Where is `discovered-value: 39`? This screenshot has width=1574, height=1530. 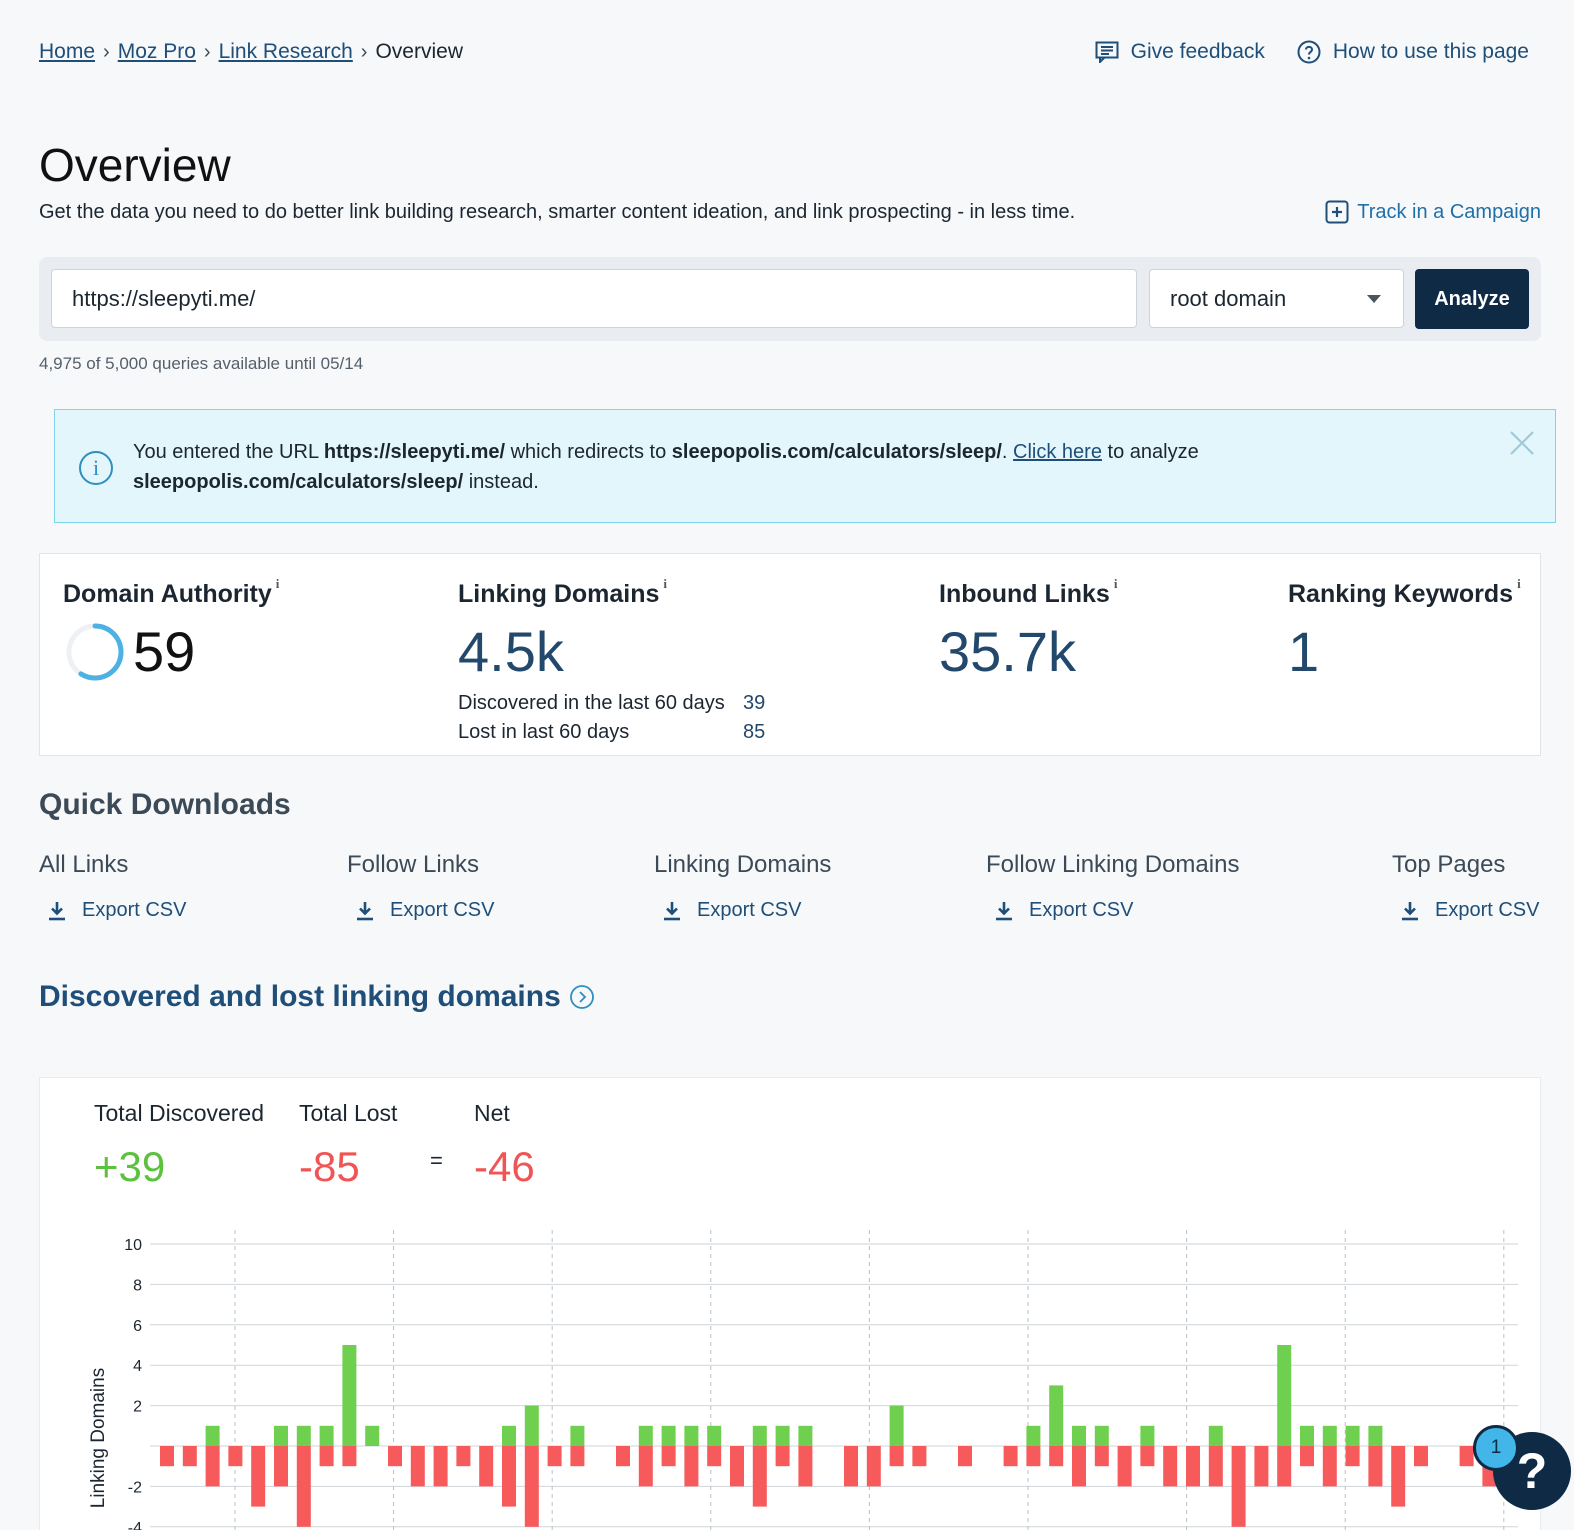
discovered-value: 39 is located at coordinates (754, 703).